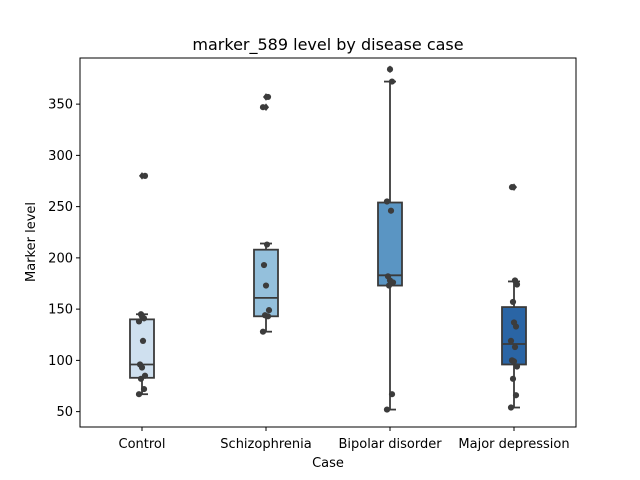  I want to click on y-tick-label: 200, so click(60, 258).